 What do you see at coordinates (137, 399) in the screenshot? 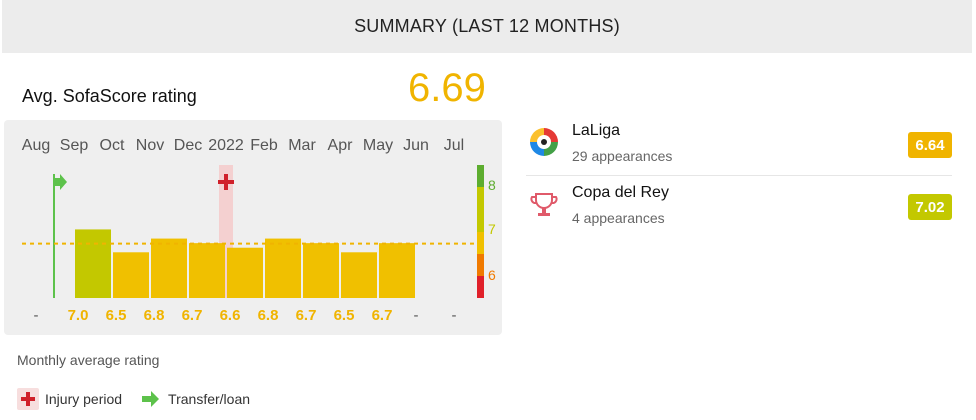
I see `chart-legend: Injury period Transfer/loan` at bounding box center [137, 399].